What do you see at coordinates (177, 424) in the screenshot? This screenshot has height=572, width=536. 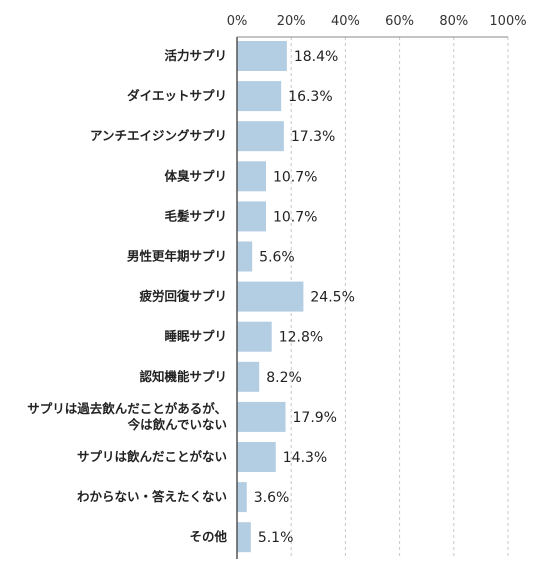 I see `category-label: 今は飲んでいない` at bounding box center [177, 424].